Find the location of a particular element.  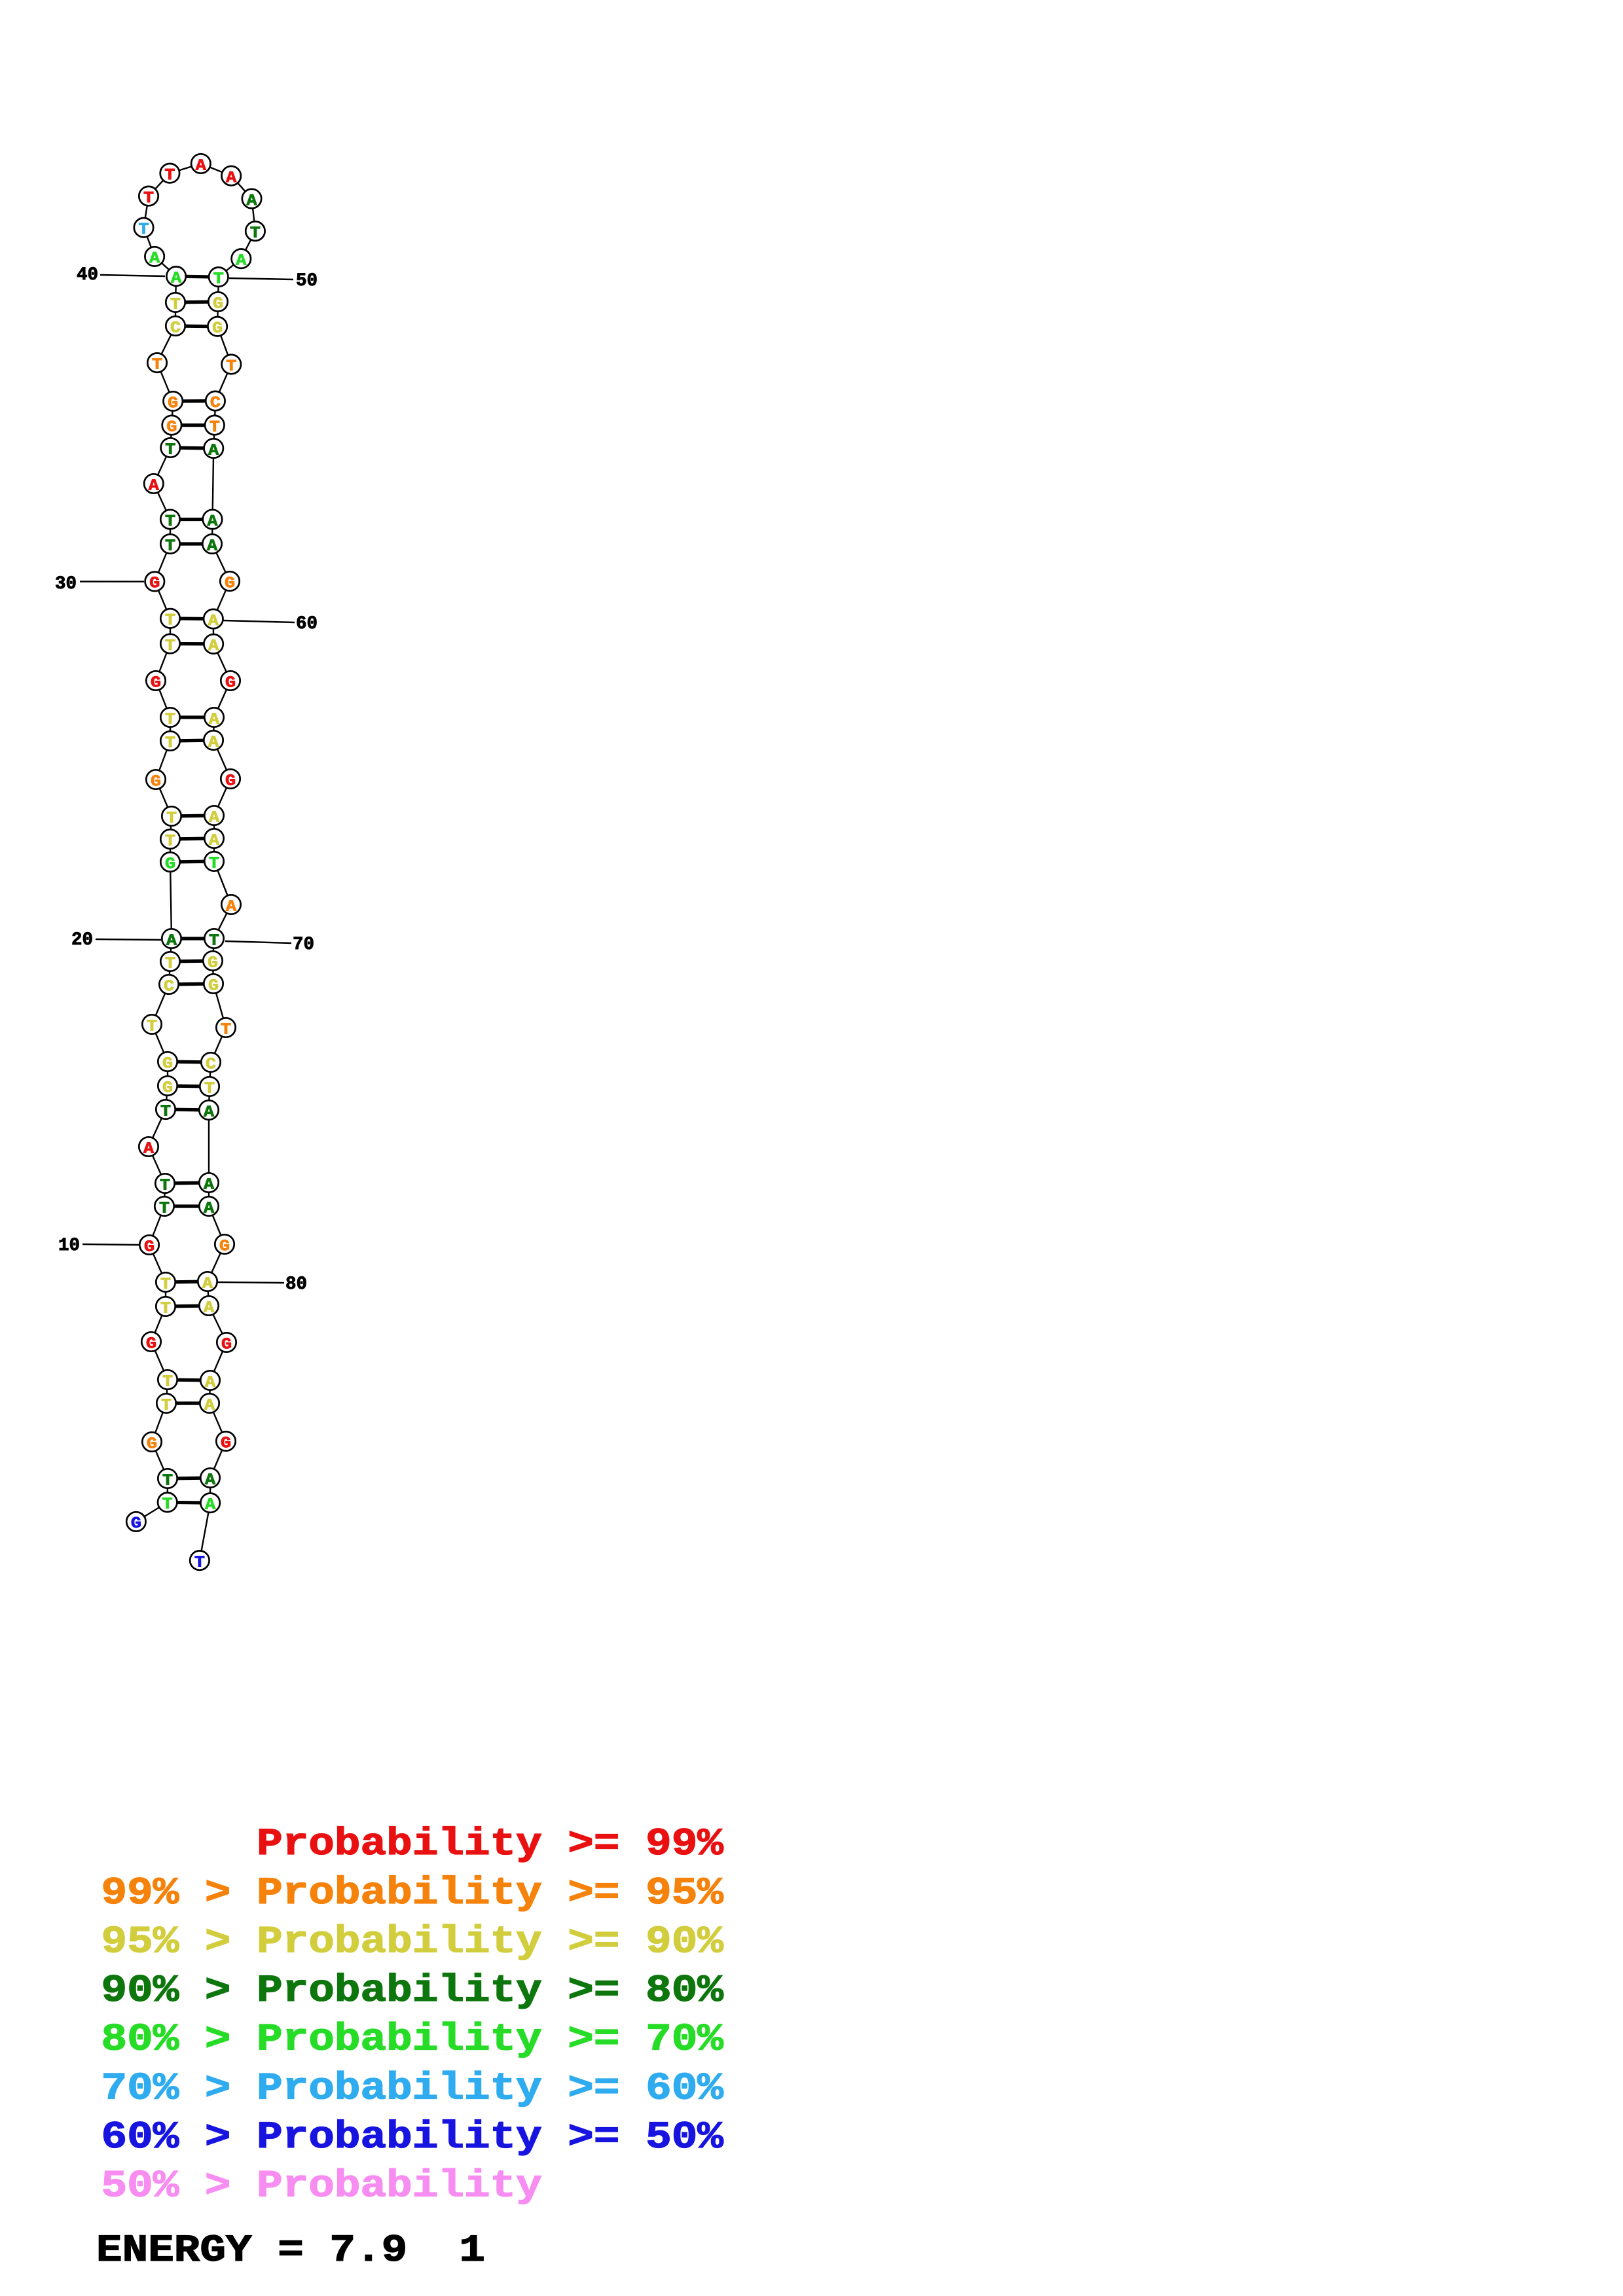

svg-text: 60 is located at coordinates (307, 624).